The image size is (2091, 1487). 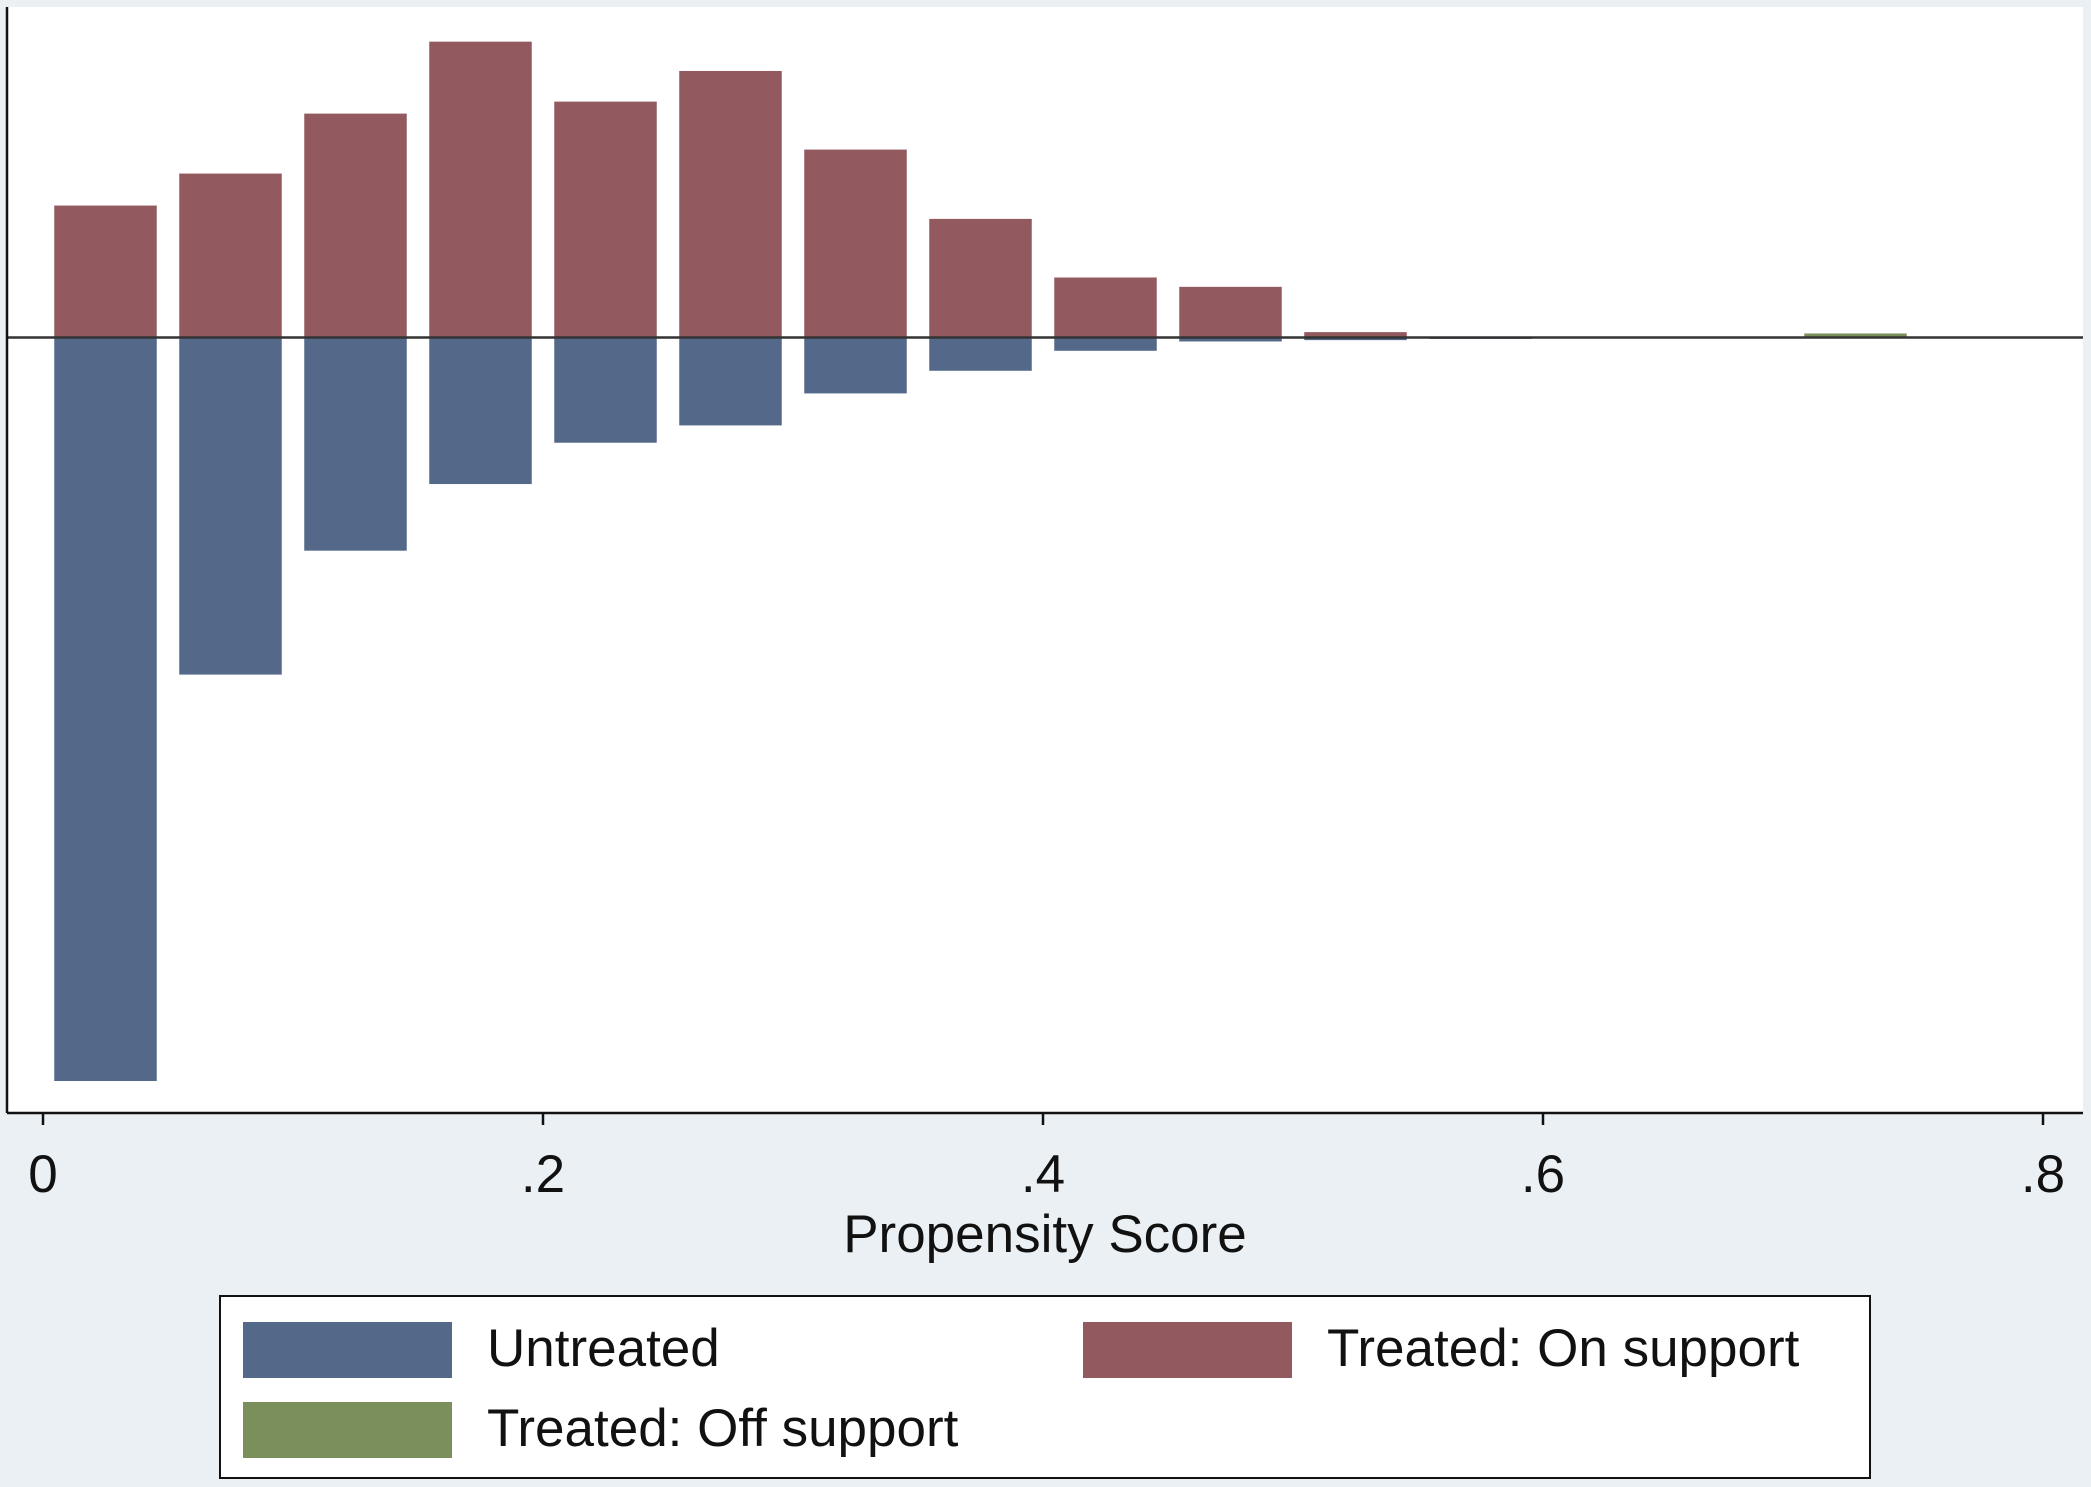 I want to click on x-tick-label: .6, so click(x=1543, y=1174).